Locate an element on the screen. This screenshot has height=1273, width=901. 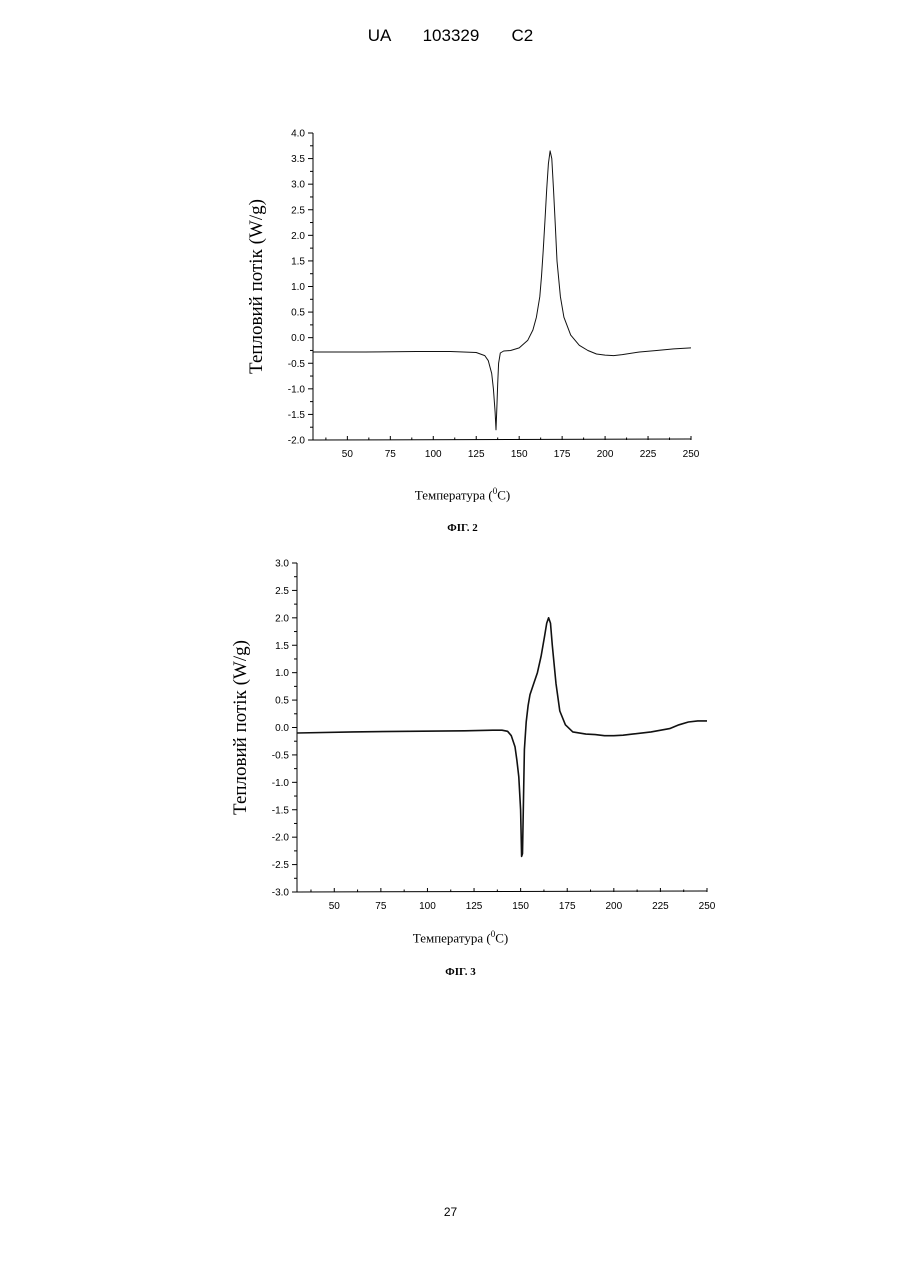
y-tick-label: -1.0 is located at coordinates (281, 783).